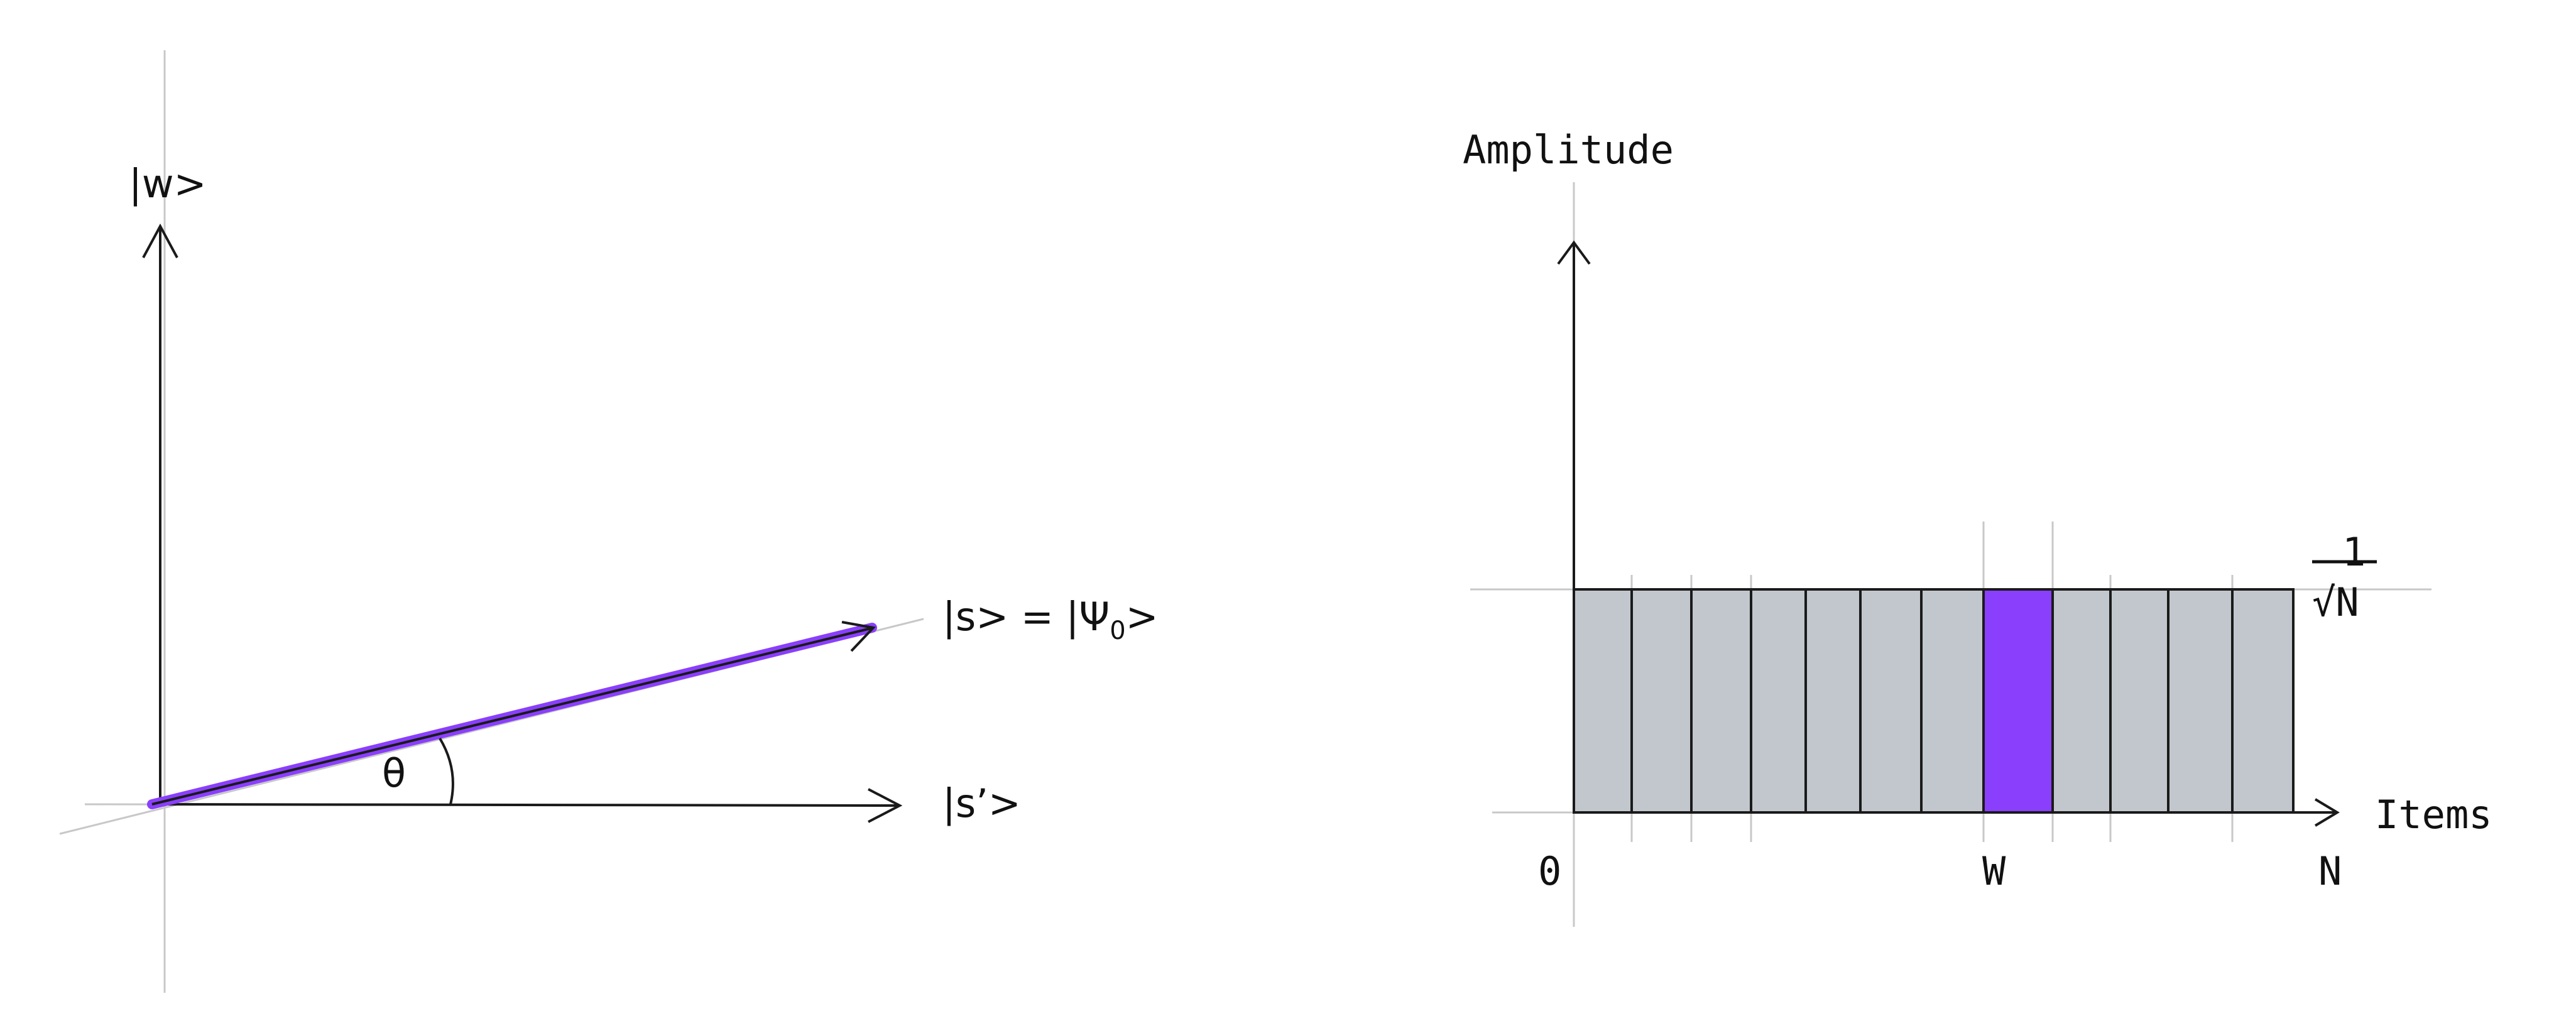 This screenshot has height=1033, width=2576. I want to click on tick-label-n: N, so click(2330, 871).